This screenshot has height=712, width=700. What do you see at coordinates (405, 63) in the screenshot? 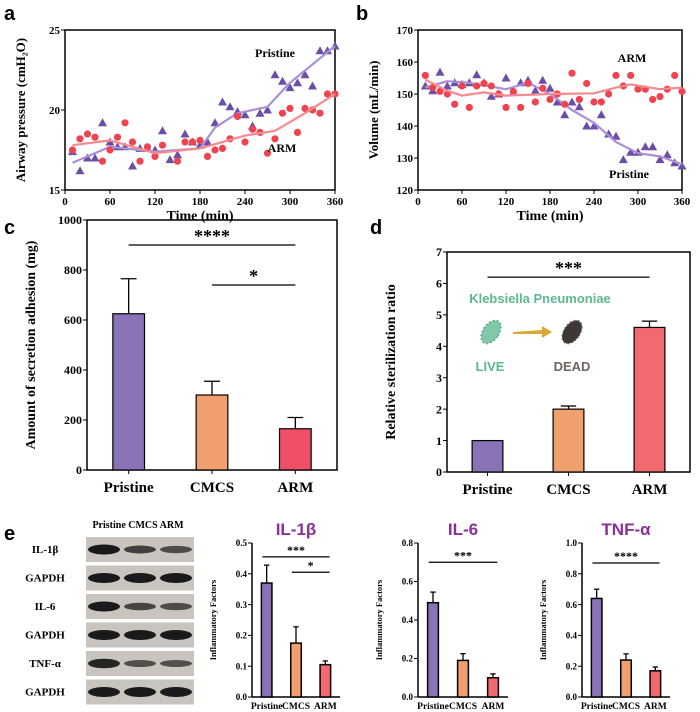
I see `y-tick-label: 160` at bounding box center [405, 63].